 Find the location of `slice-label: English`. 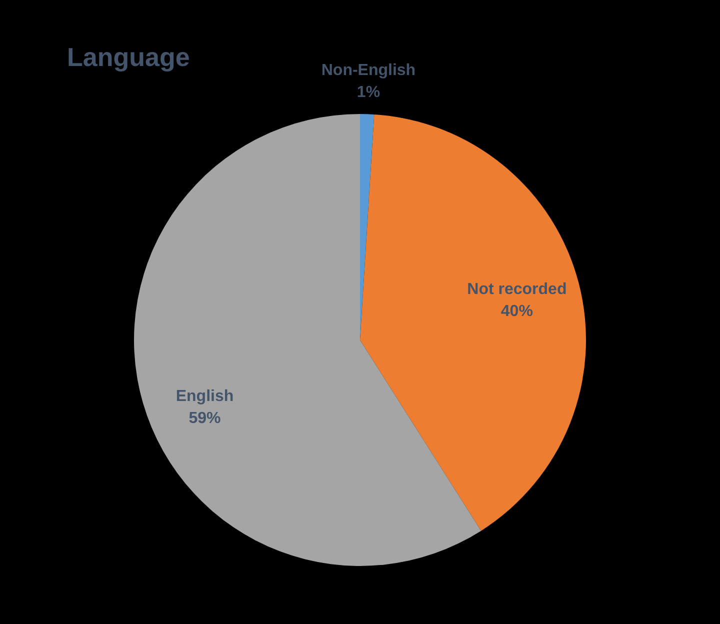

slice-label: English is located at coordinates (205, 396).